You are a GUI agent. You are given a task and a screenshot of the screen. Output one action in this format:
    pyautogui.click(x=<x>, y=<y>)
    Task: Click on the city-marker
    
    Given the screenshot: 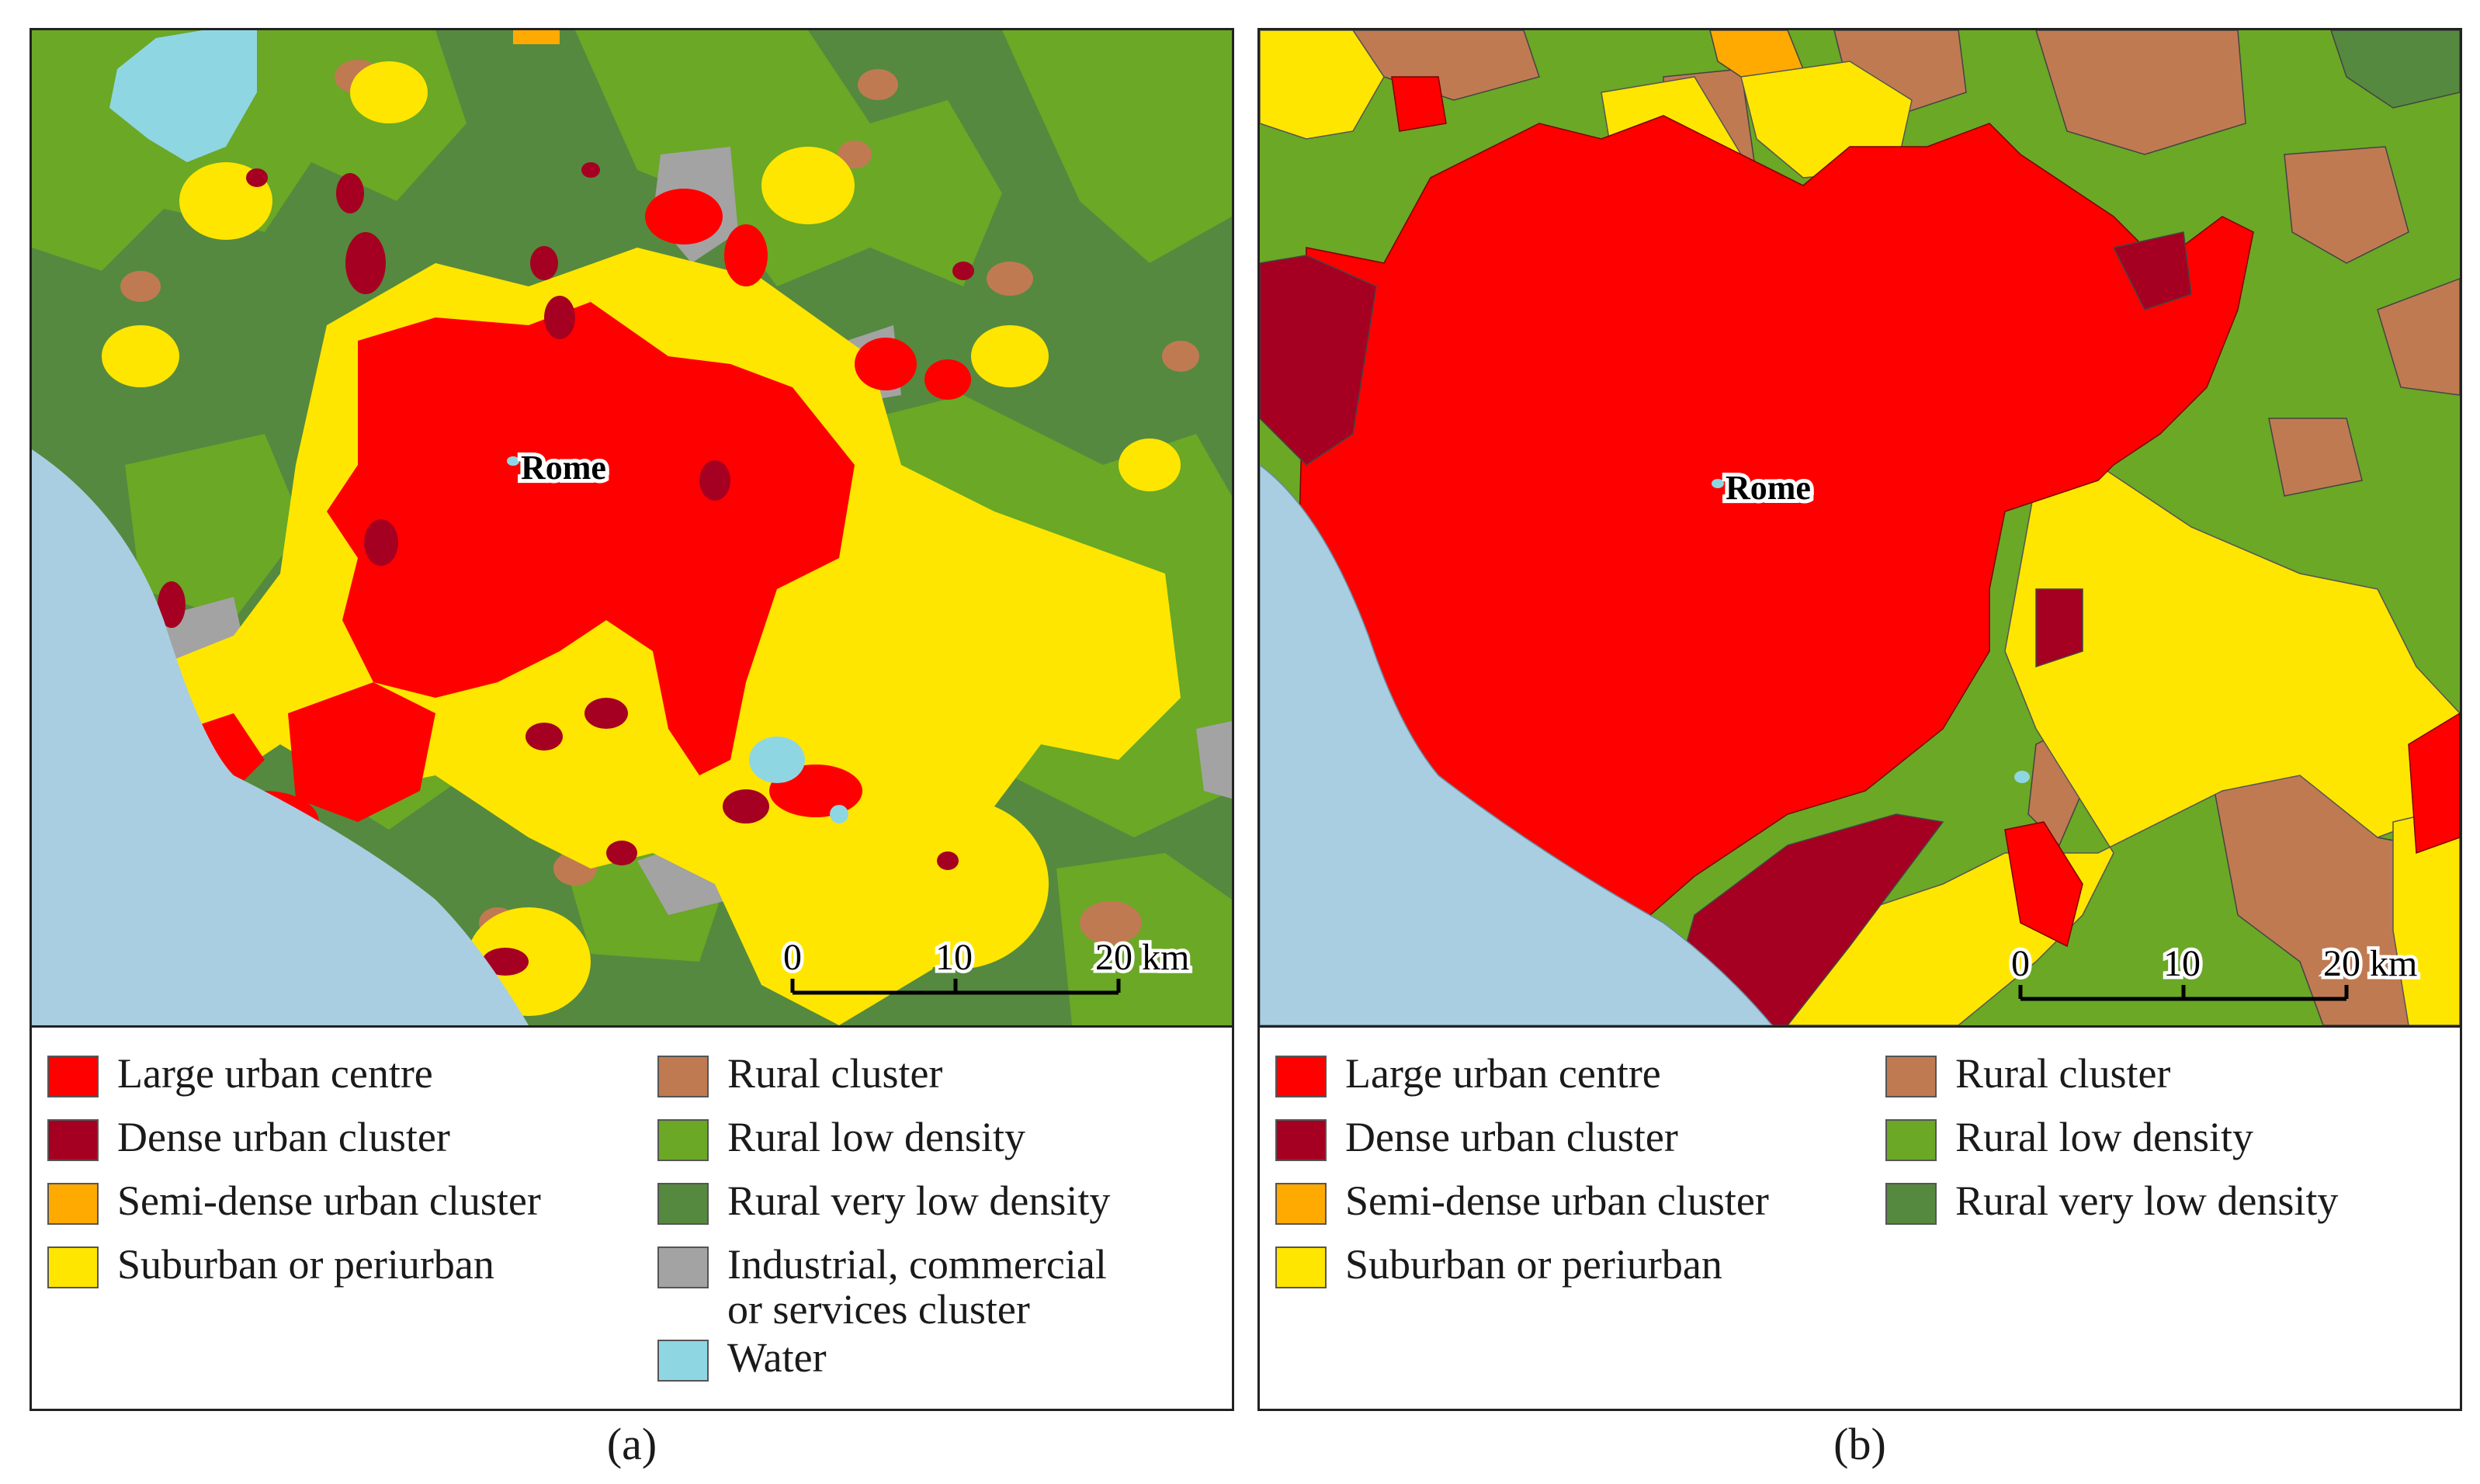 What is the action you would take?
    pyautogui.click(x=513, y=461)
    